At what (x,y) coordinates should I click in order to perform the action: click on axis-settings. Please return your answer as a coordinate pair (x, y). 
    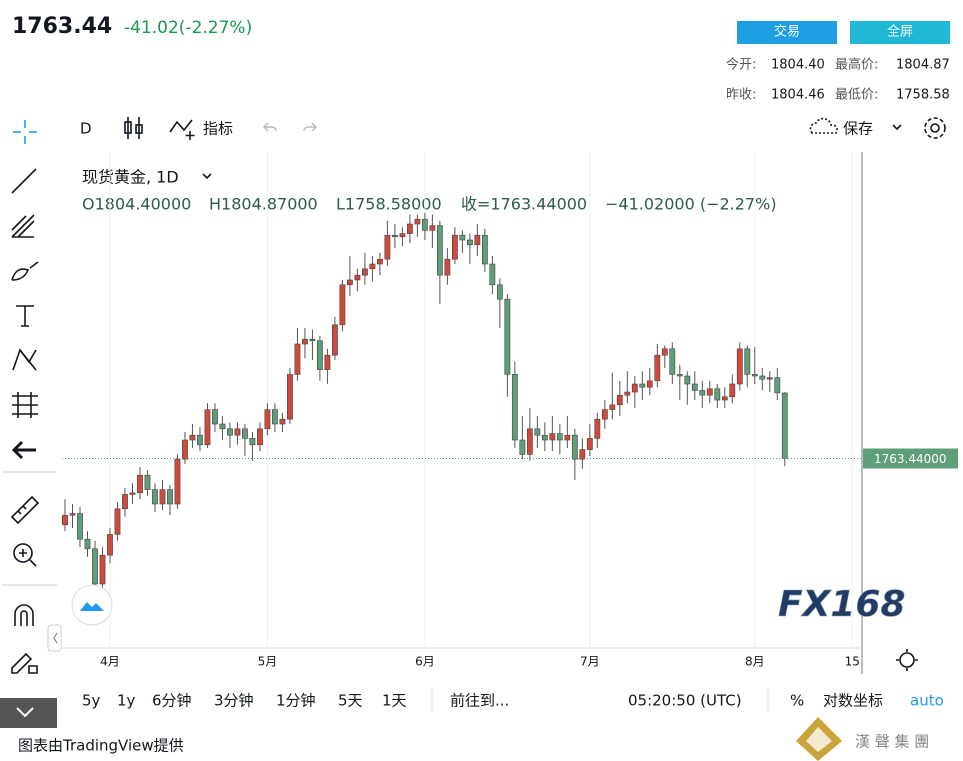
    Looking at the image, I should click on (907, 660).